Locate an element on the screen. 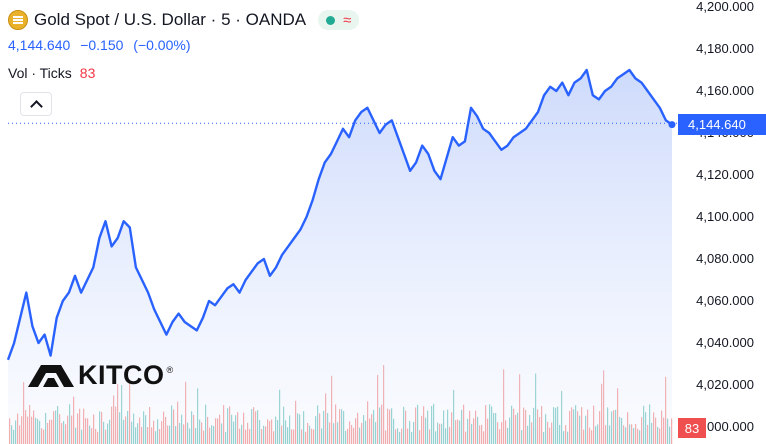 The width and height of the screenshot is (766, 444). volume-label: Vol · Ticks is located at coordinates (40, 73).